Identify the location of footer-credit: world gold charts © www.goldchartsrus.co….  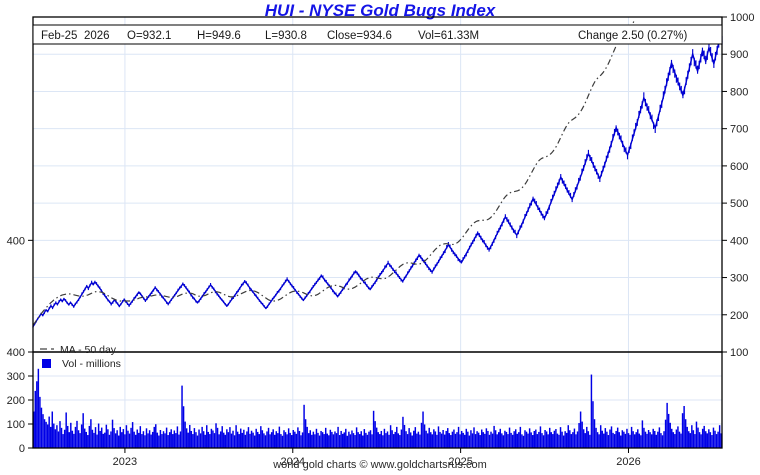
(380, 465).